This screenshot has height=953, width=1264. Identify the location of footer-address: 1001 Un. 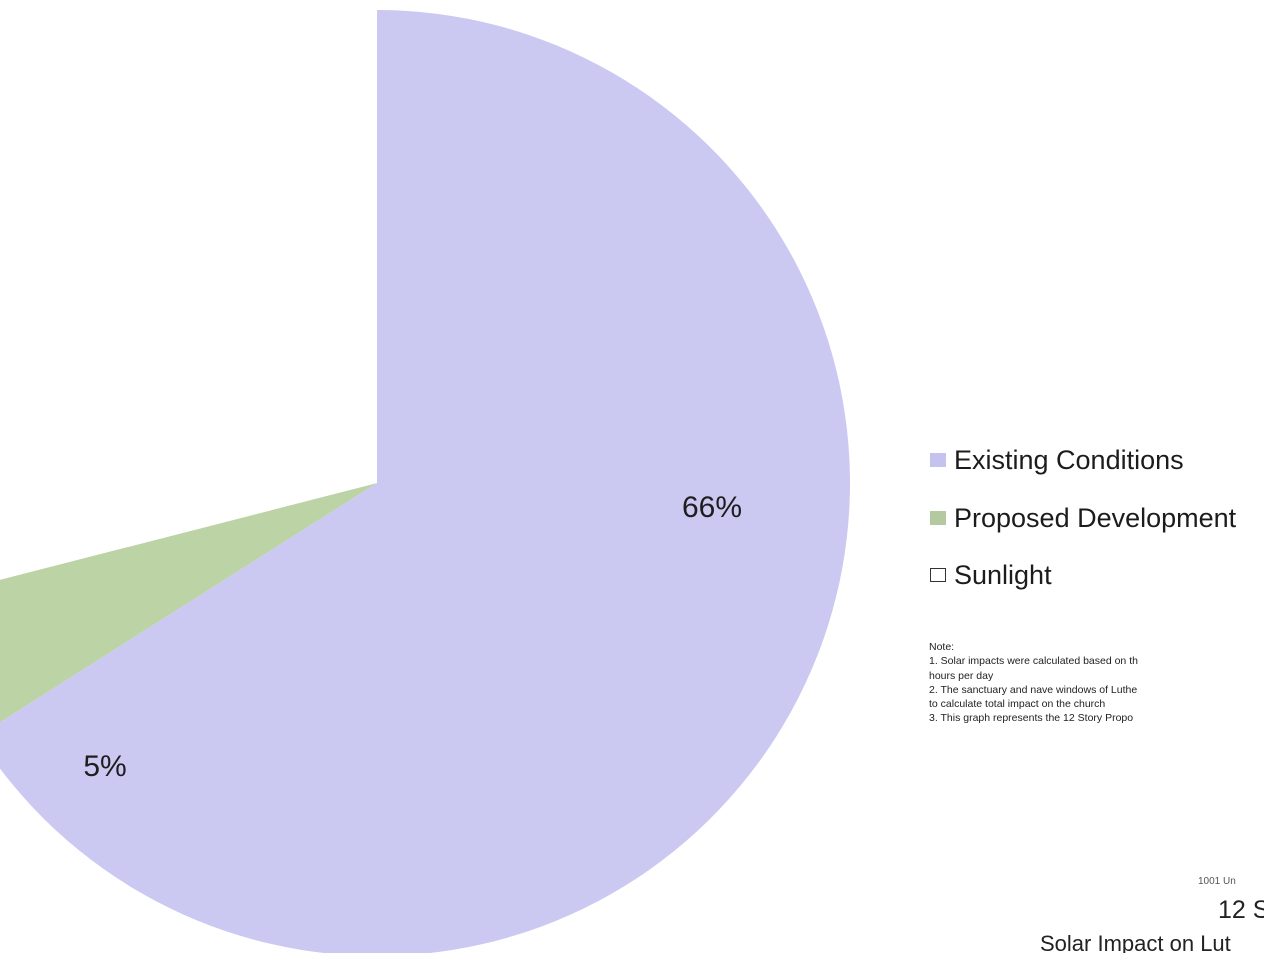
(1217, 881).